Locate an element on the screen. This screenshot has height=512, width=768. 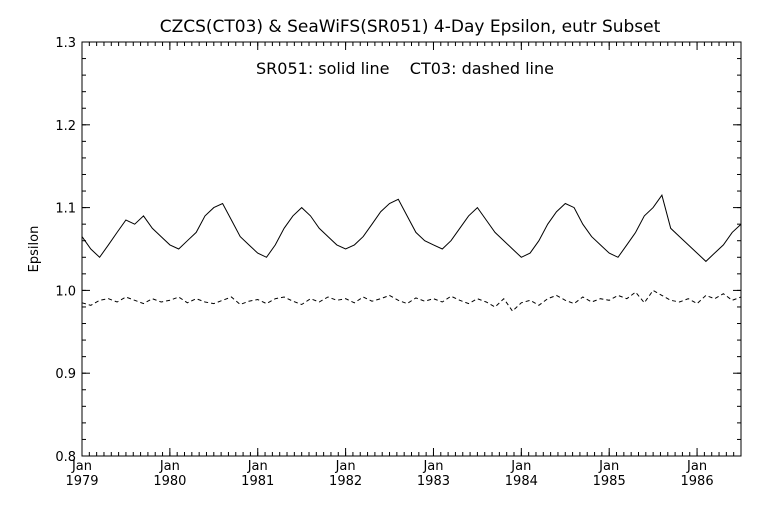
y-tick-label: 1.3 is located at coordinates (65, 43).